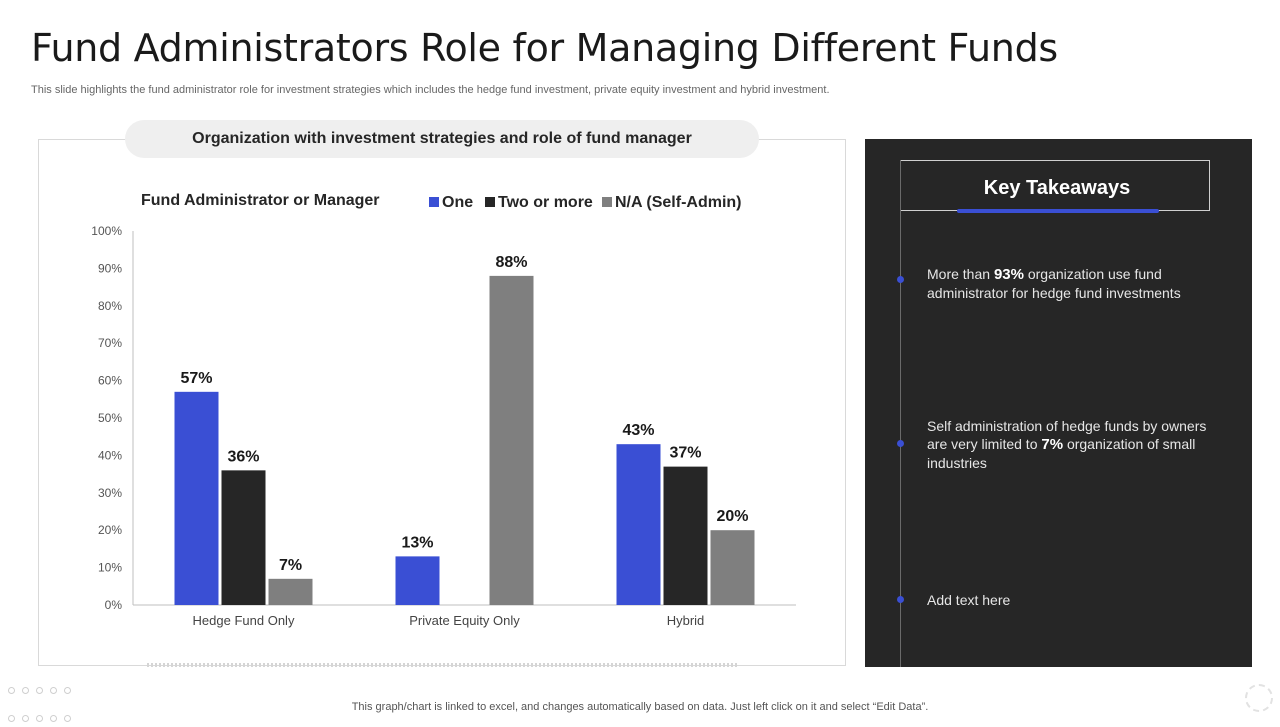 Image resolution: width=1280 pixels, height=727 pixels. I want to click on data-label: 88%, so click(511, 262).